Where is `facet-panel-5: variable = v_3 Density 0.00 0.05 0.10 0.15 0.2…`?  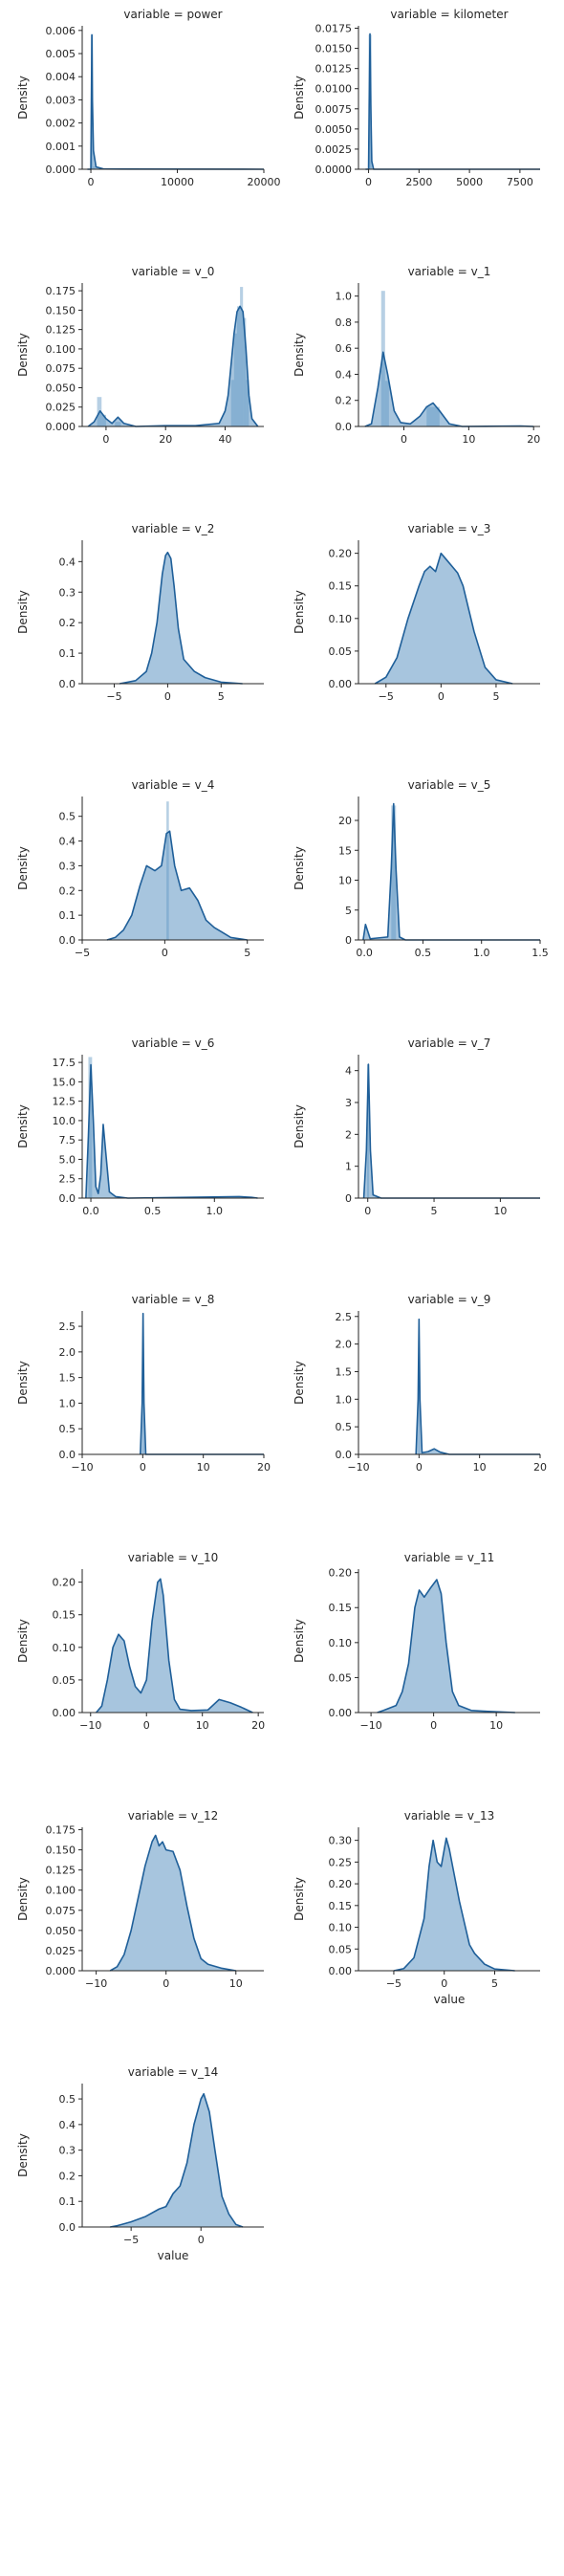
facet-panel-5: variable = v_3 Density 0.00 0.05 0.10 0.15 0.2… is located at coordinates (416, 612).